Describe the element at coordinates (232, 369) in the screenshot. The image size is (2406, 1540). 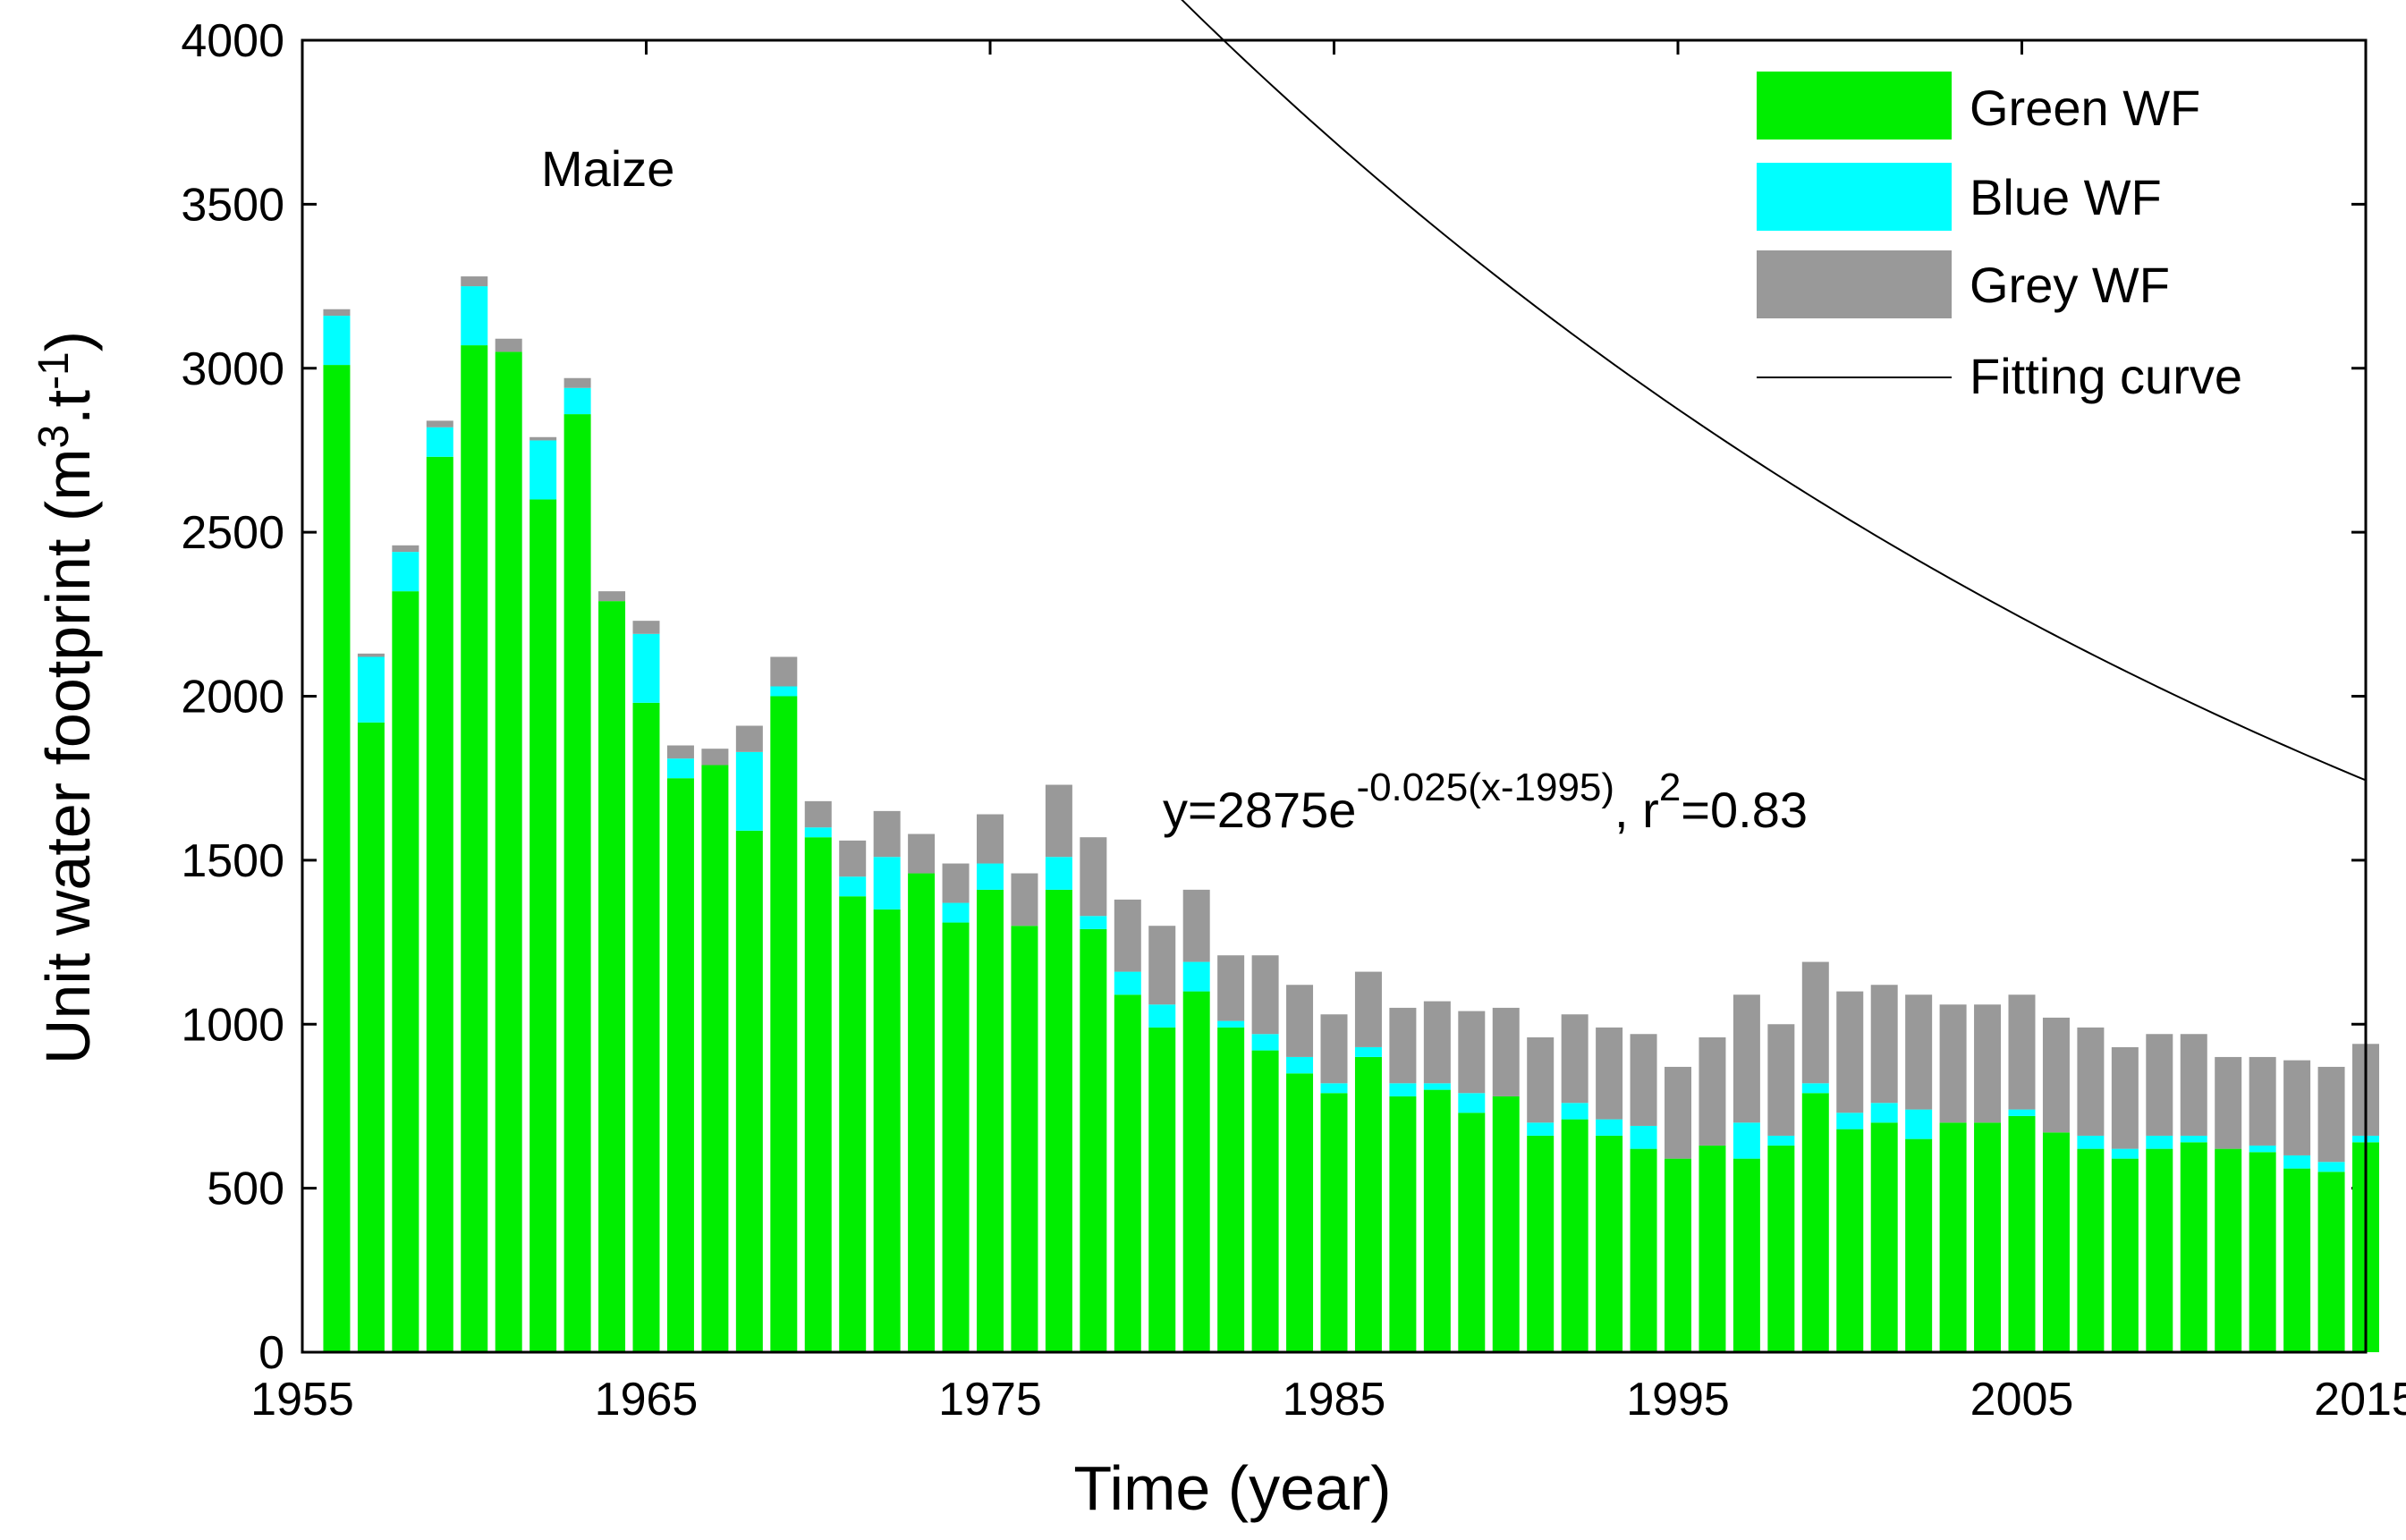
I see `y-tick-label: 3000` at that location.